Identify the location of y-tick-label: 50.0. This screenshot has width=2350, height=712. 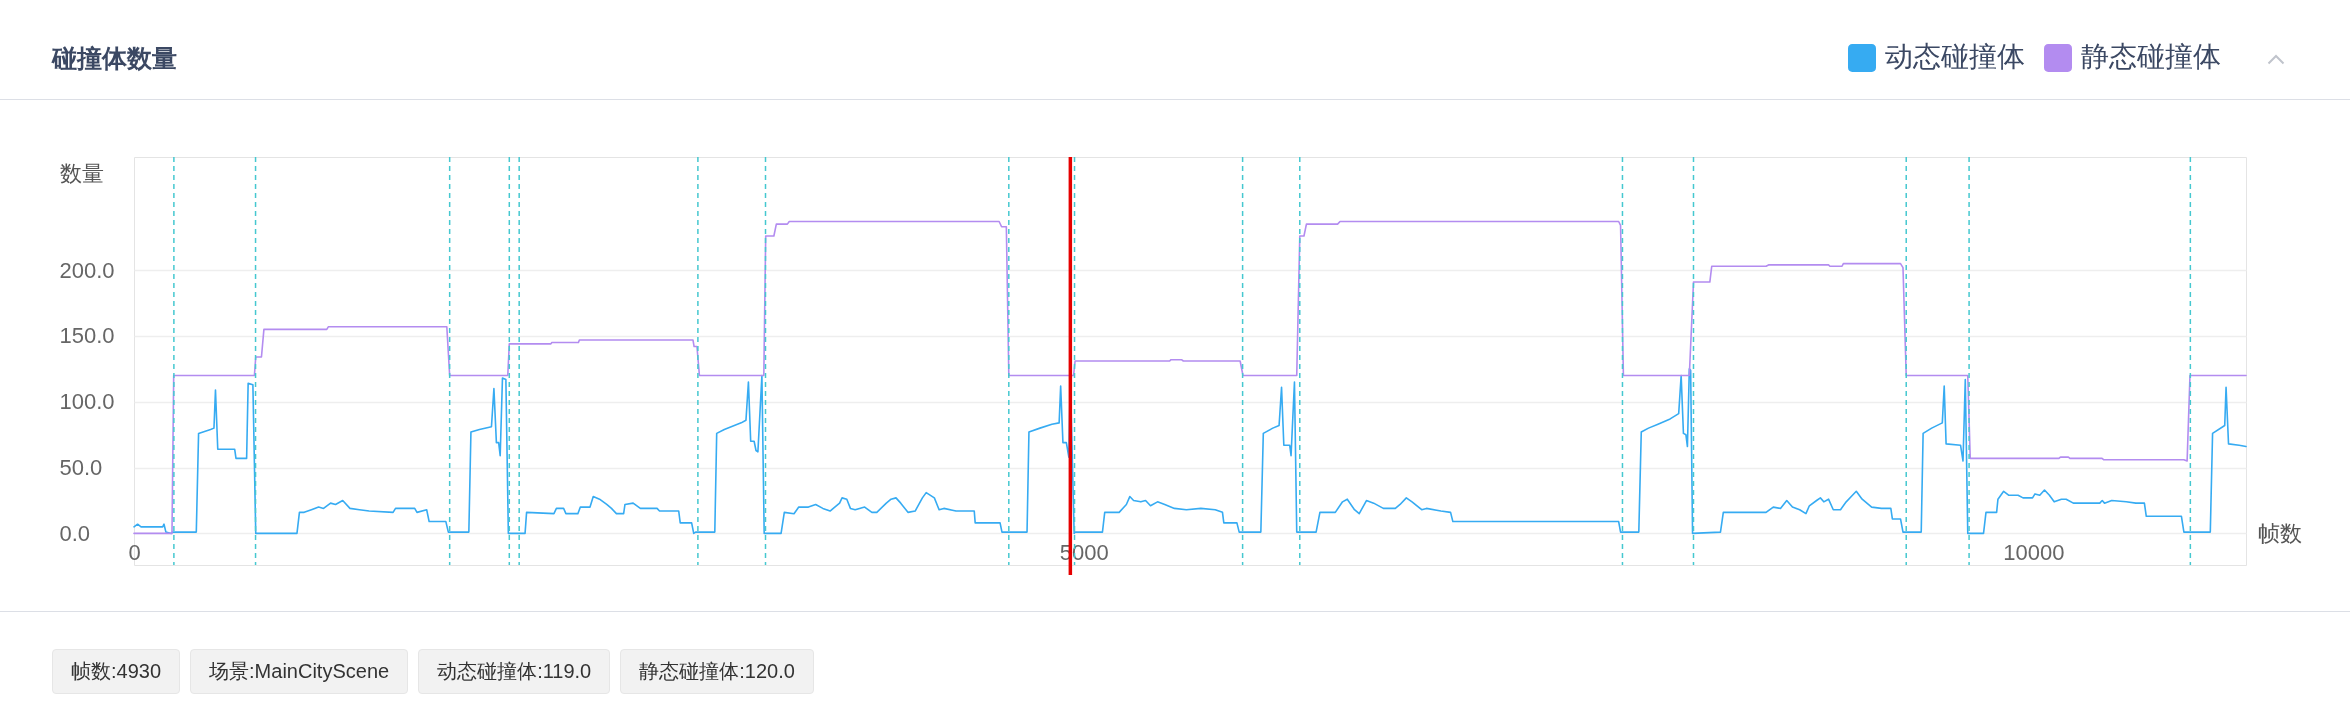
(81, 468).